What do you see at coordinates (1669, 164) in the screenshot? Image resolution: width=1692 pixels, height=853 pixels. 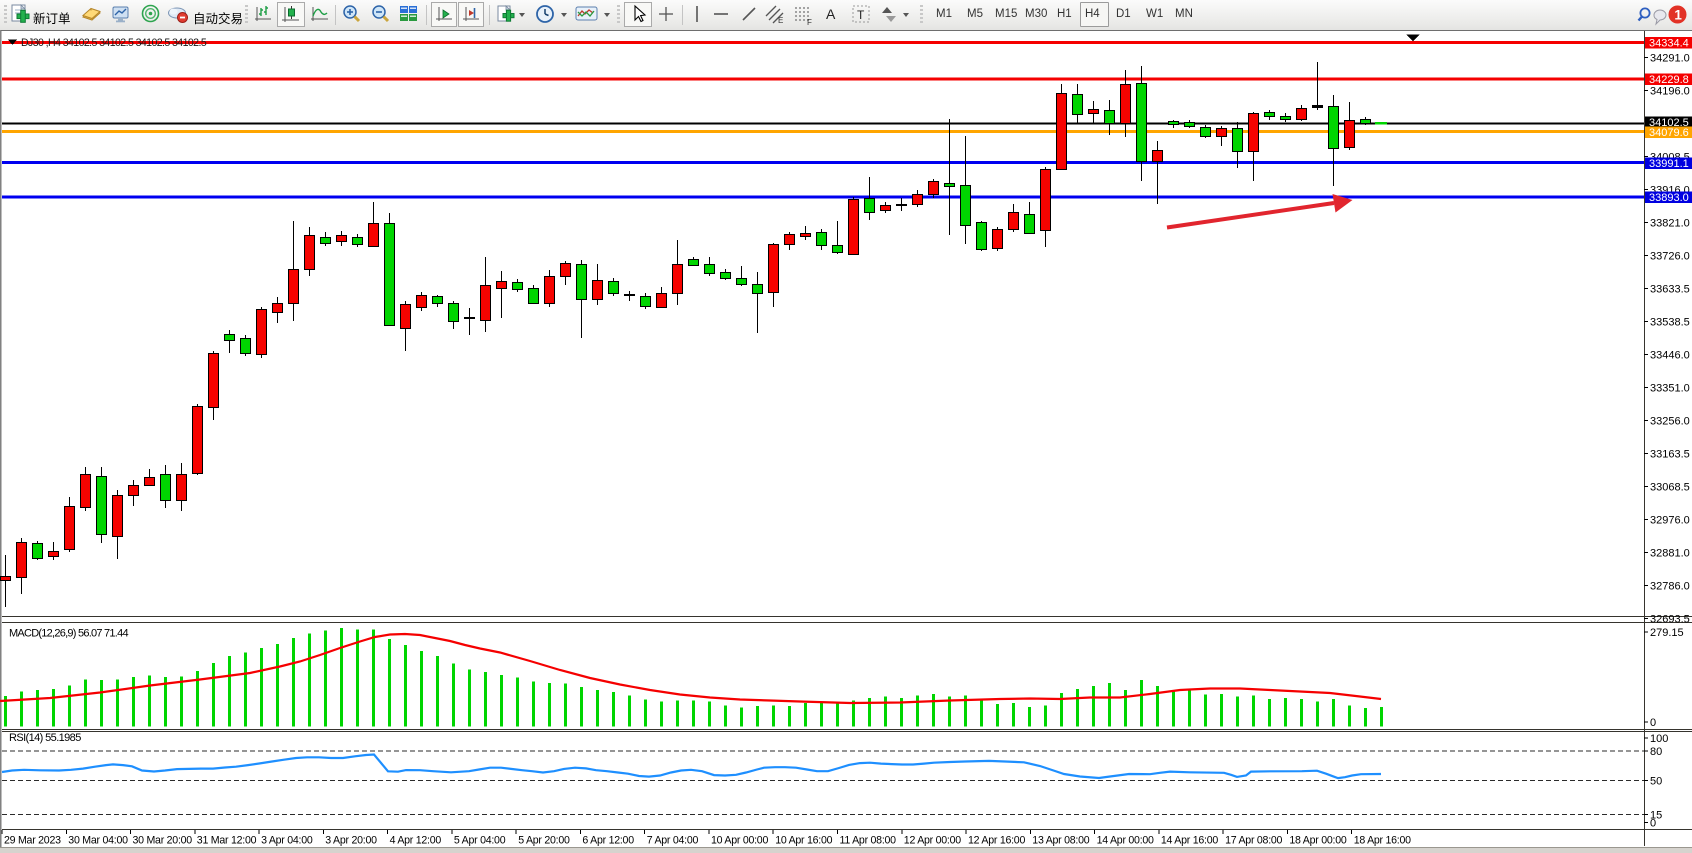 I see `svg-text: 33991.1` at bounding box center [1669, 164].